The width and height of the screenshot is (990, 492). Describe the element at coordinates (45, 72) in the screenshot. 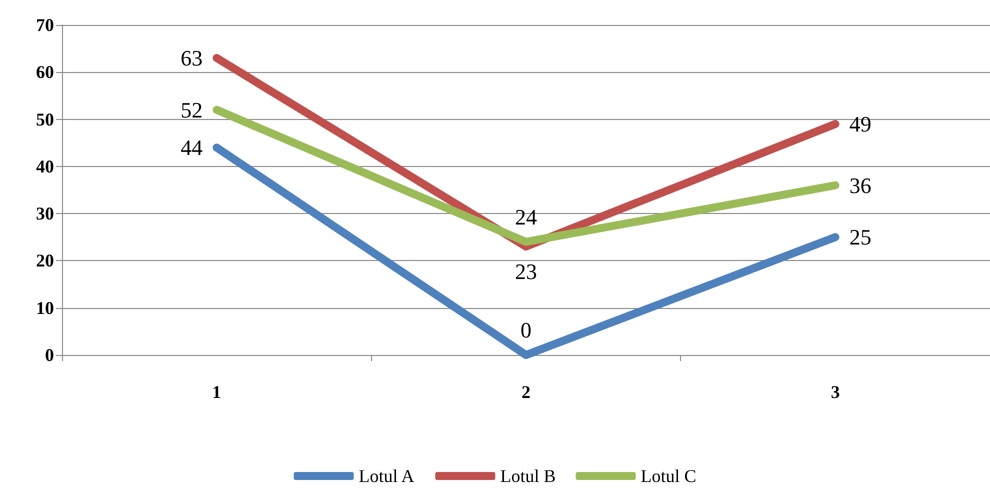

I see `y-tick-label: 60` at that location.